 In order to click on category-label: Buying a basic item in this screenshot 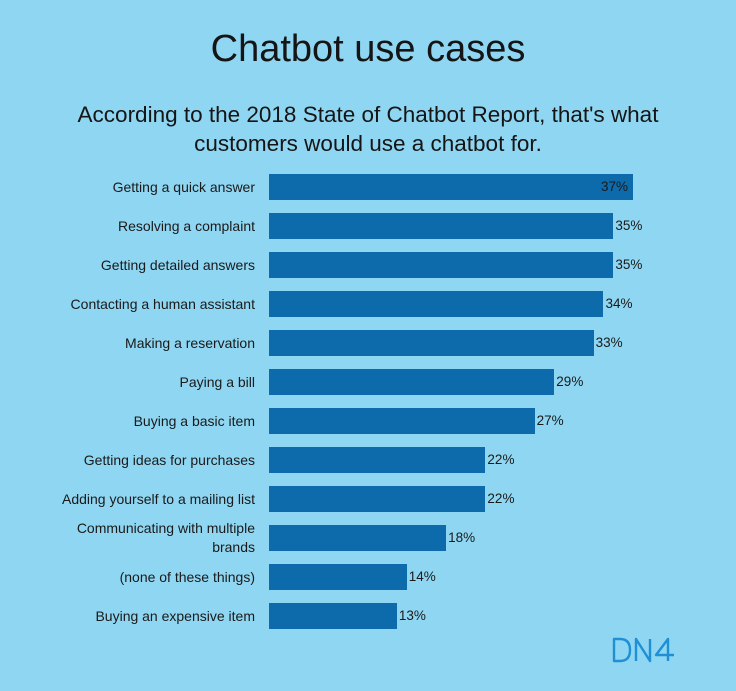, I will do `click(194, 420)`.